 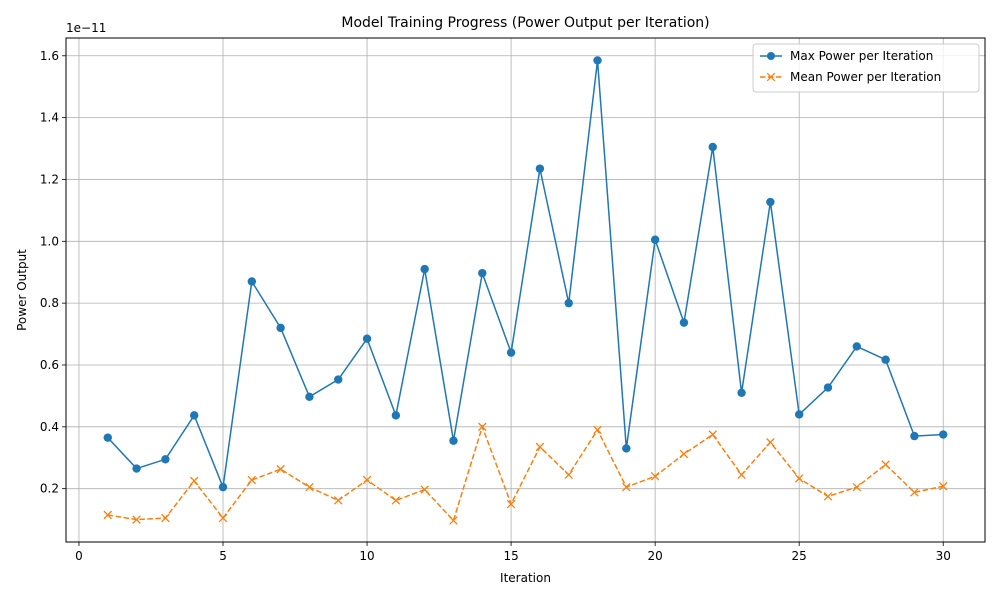 What do you see at coordinates (86, 28) in the screenshot?
I see `y-axis-offset-text: 1e−11` at bounding box center [86, 28].